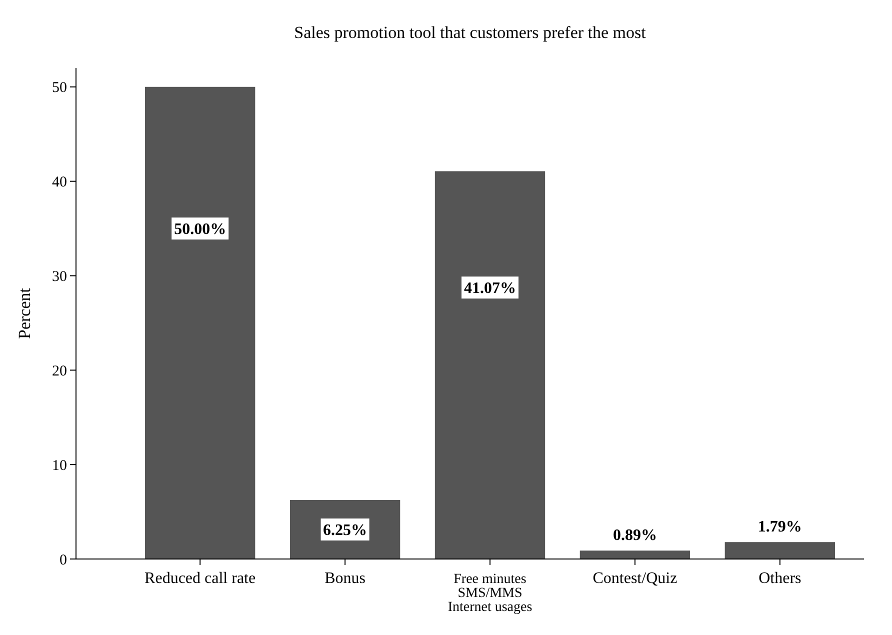 This screenshot has width=892, height=635. What do you see at coordinates (59, 88) in the screenshot?
I see `y-tick-label: 50` at bounding box center [59, 88].